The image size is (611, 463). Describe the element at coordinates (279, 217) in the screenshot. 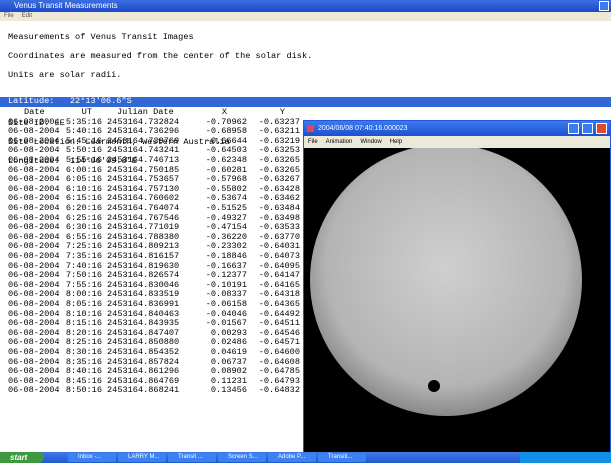

I see `cell: -0.63498` at that location.